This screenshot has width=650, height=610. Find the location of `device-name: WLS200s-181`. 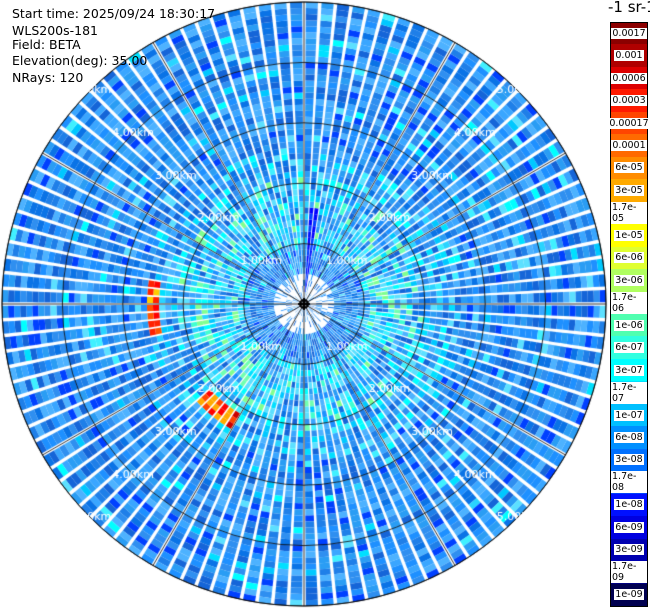

device-name: WLS200s-181 is located at coordinates (55, 30).